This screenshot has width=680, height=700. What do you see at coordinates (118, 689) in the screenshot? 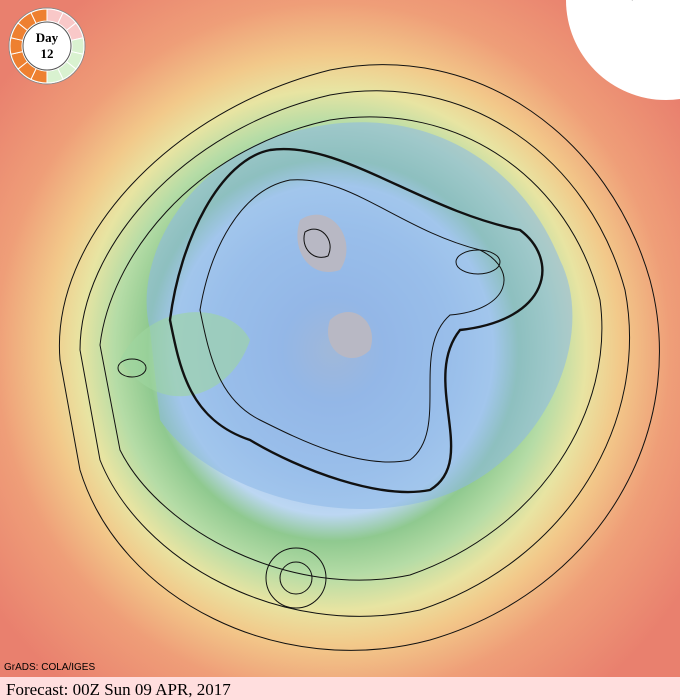
I see `footer-text: Forecast: 00Z Sun 09 APR, 2017` at bounding box center [118, 689].